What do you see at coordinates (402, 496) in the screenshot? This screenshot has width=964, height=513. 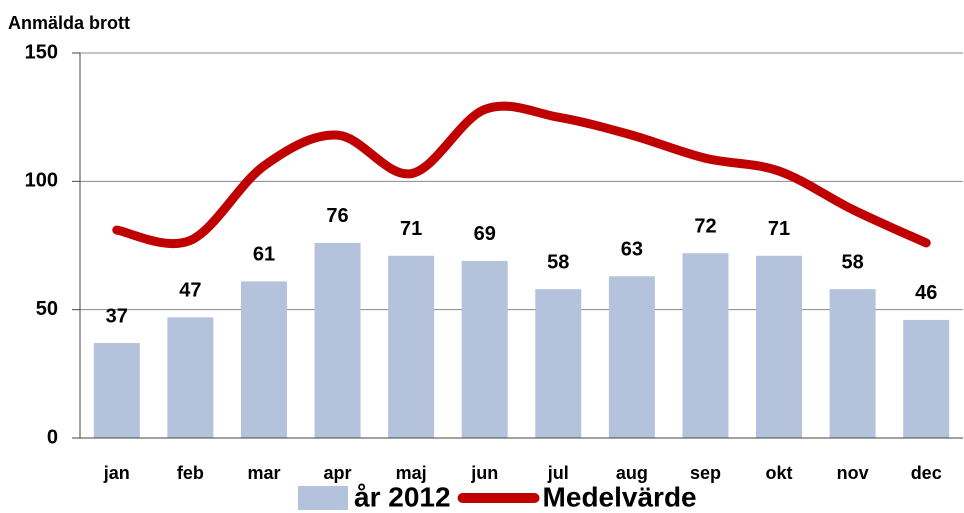 I see `legend-label: år 2012` at bounding box center [402, 496].